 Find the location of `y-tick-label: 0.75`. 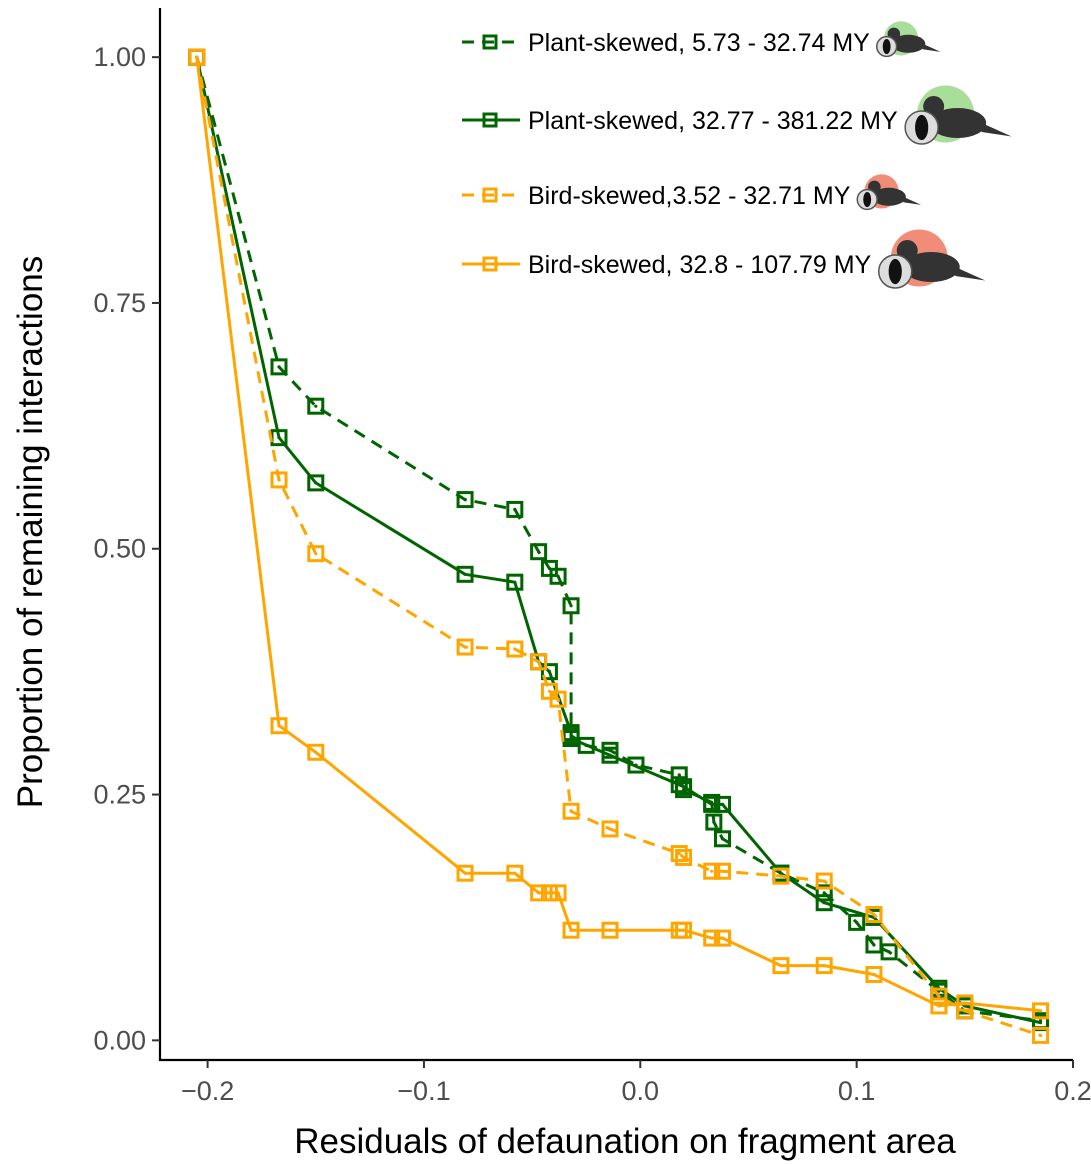

y-tick-label: 0.75 is located at coordinates (119, 303).